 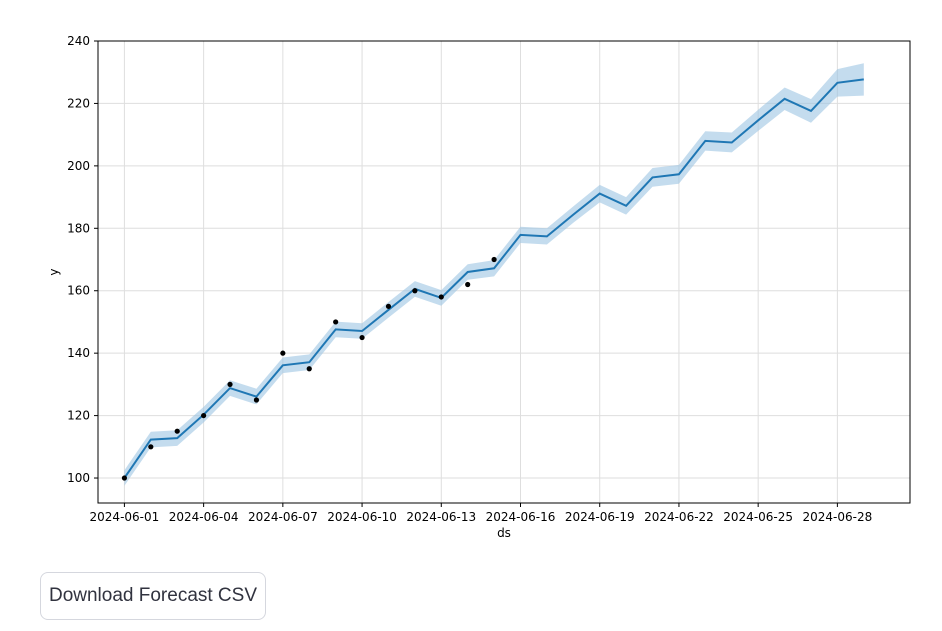 What do you see at coordinates (153, 596) in the screenshot?
I see `download-forecast-csv-button: Download Forecast CSV` at bounding box center [153, 596].